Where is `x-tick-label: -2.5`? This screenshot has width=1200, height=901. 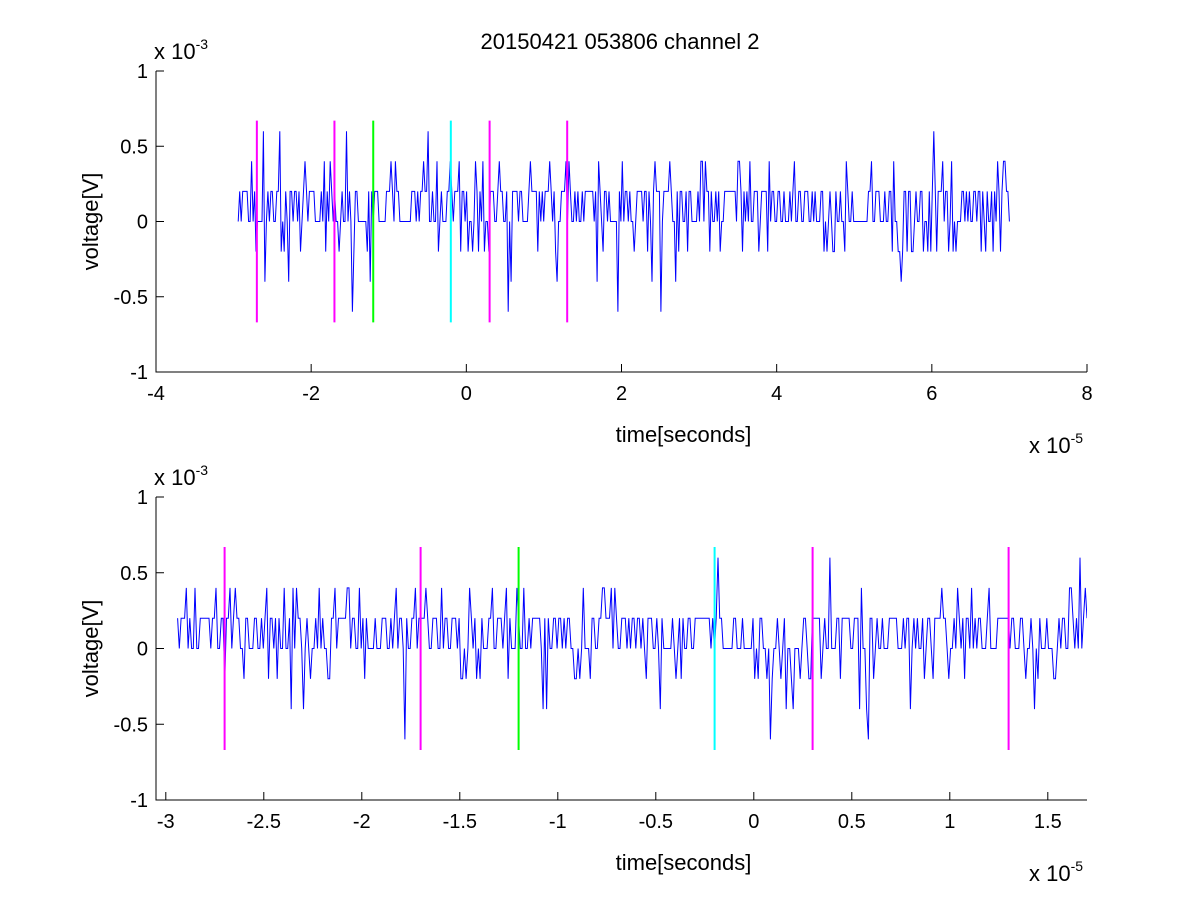 x-tick-label: -2.5 is located at coordinates (264, 822).